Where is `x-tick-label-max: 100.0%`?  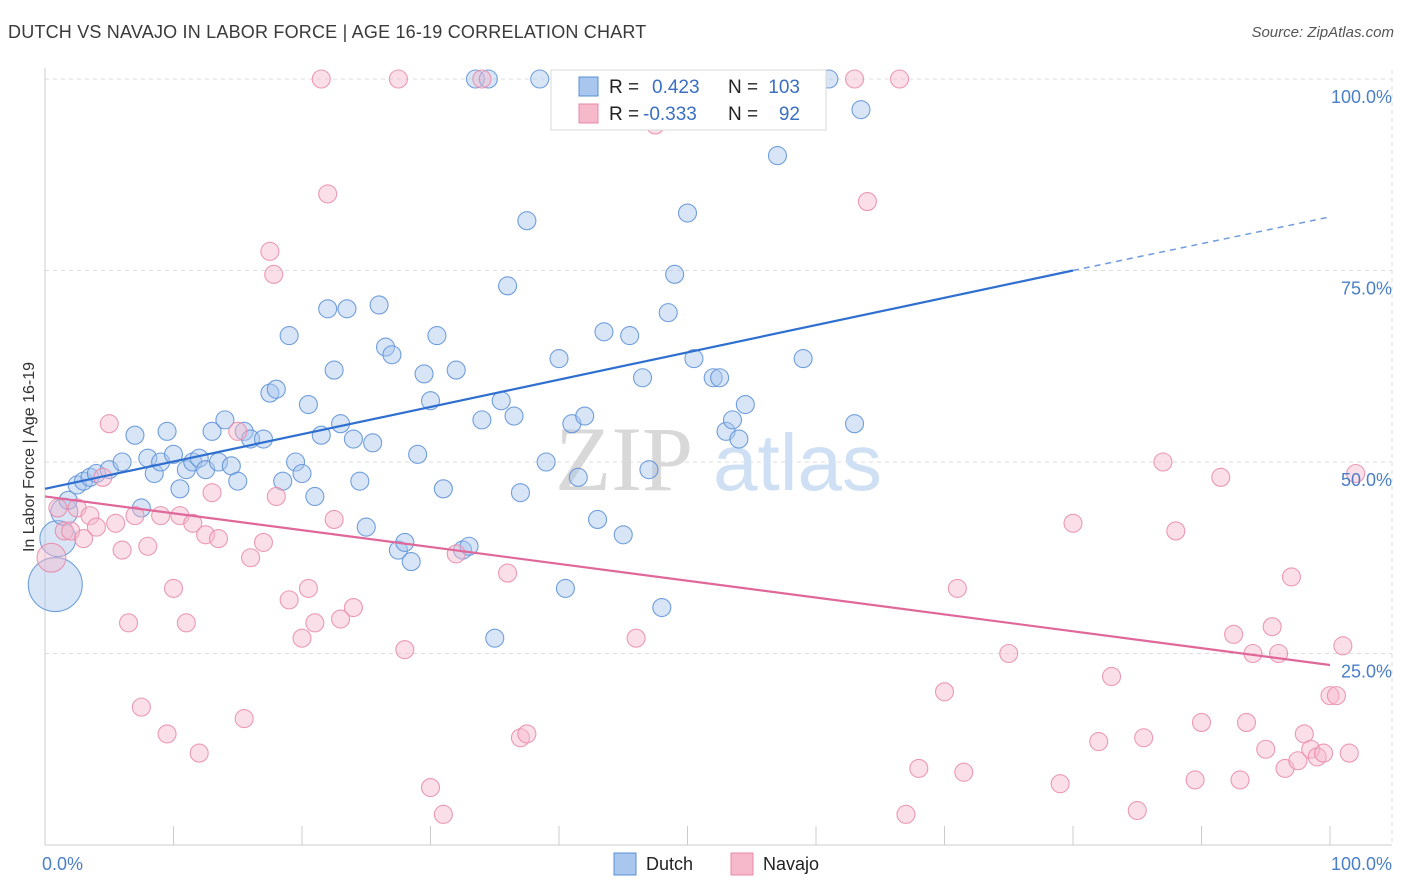 x-tick-label-max: 100.0% is located at coordinates (1361, 864).